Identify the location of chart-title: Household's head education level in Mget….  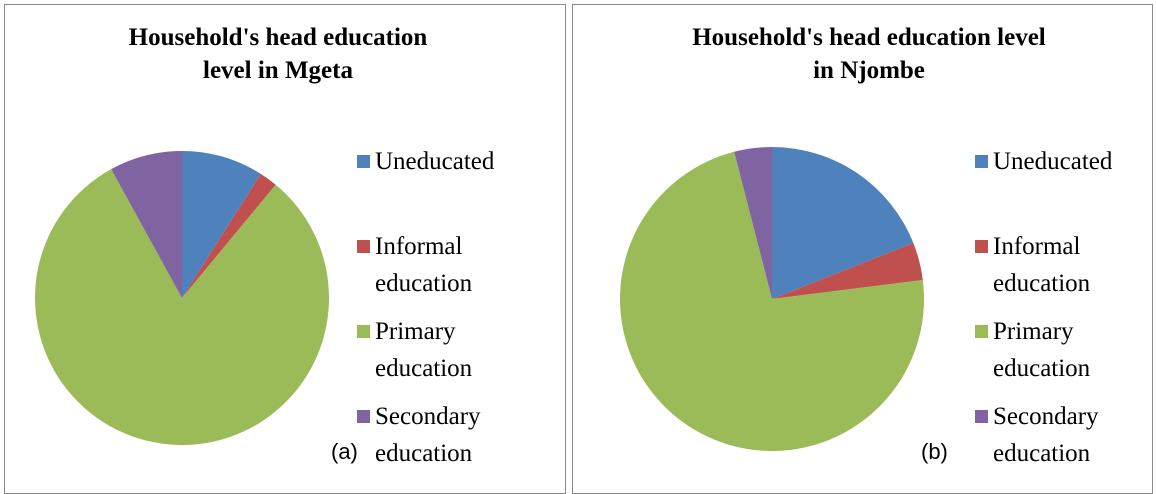
(278, 54).